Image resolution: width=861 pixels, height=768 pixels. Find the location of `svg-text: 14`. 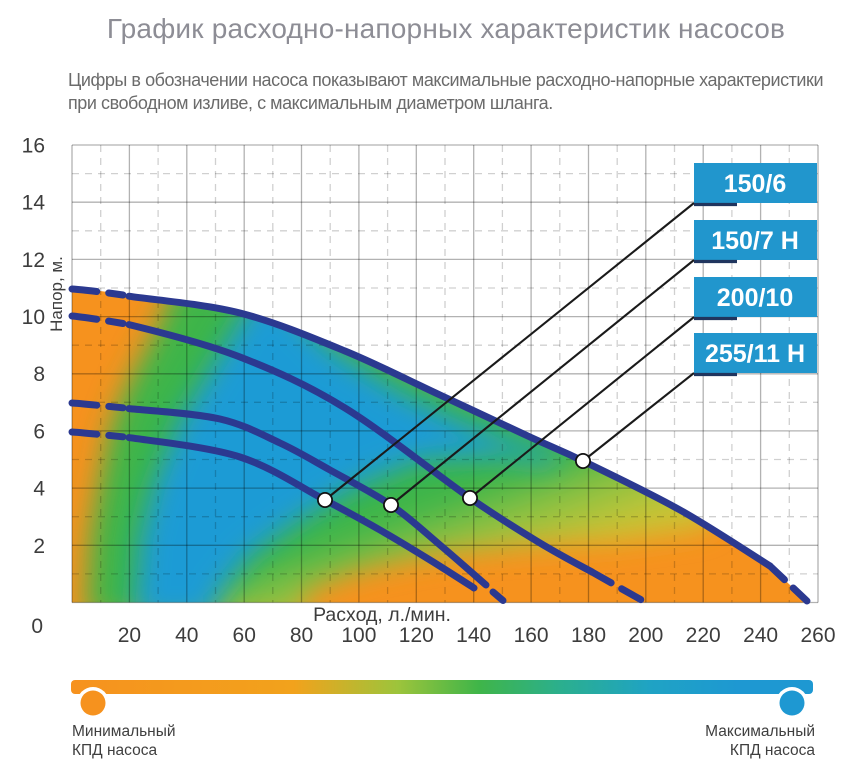

svg-text: 14 is located at coordinates (34, 203).